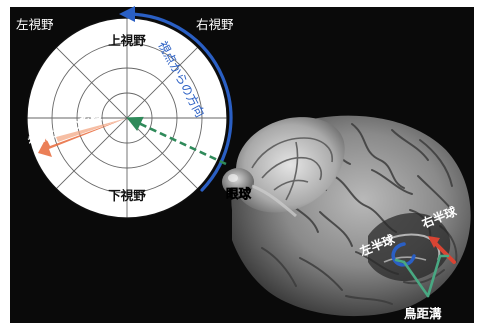  What do you see at coordinates (35, 24) in the screenshot?
I see `left-visual-field-label: 左視野` at bounding box center [35, 24].